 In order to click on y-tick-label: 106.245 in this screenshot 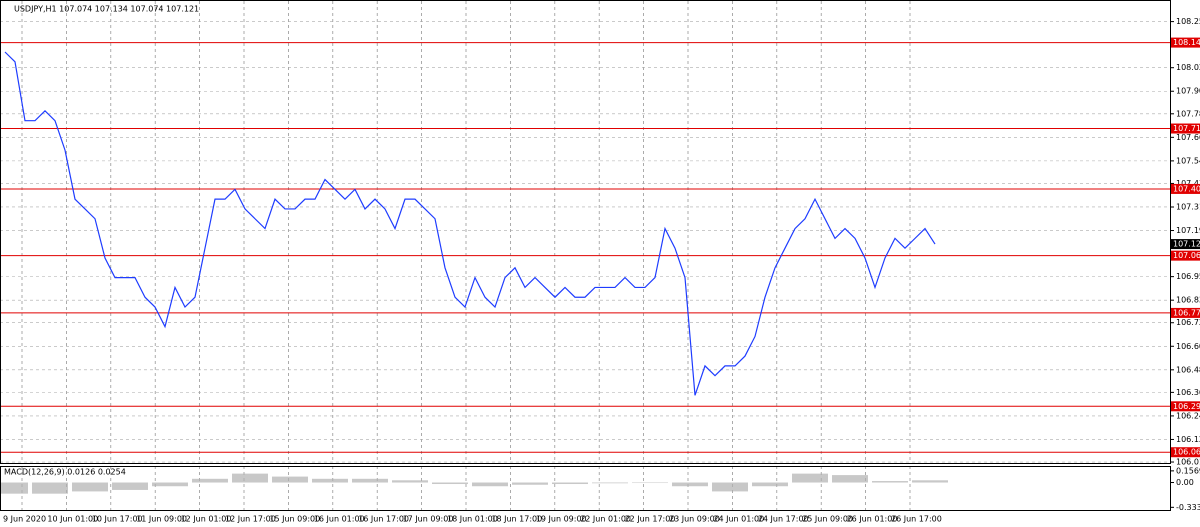, I will do `click(1188, 415)`.